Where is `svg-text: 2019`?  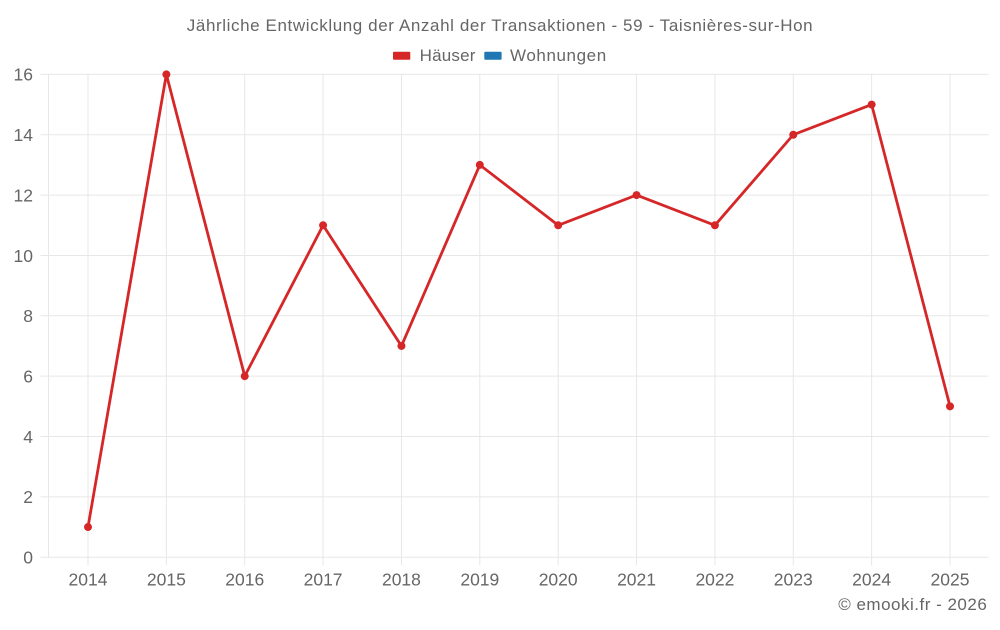 svg-text: 2019 is located at coordinates (479, 580).